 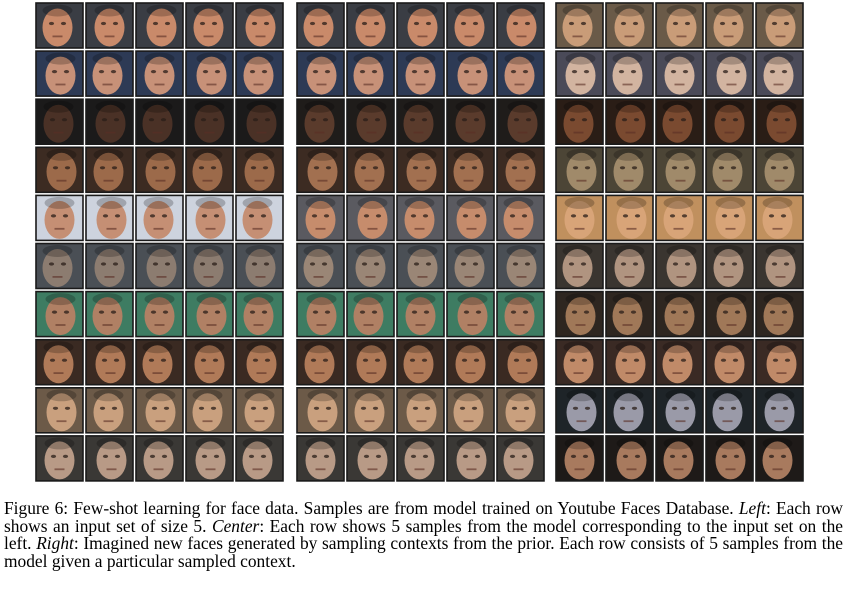 I want to click on figure-label: Figure 6:, so click(x=36, y=508).